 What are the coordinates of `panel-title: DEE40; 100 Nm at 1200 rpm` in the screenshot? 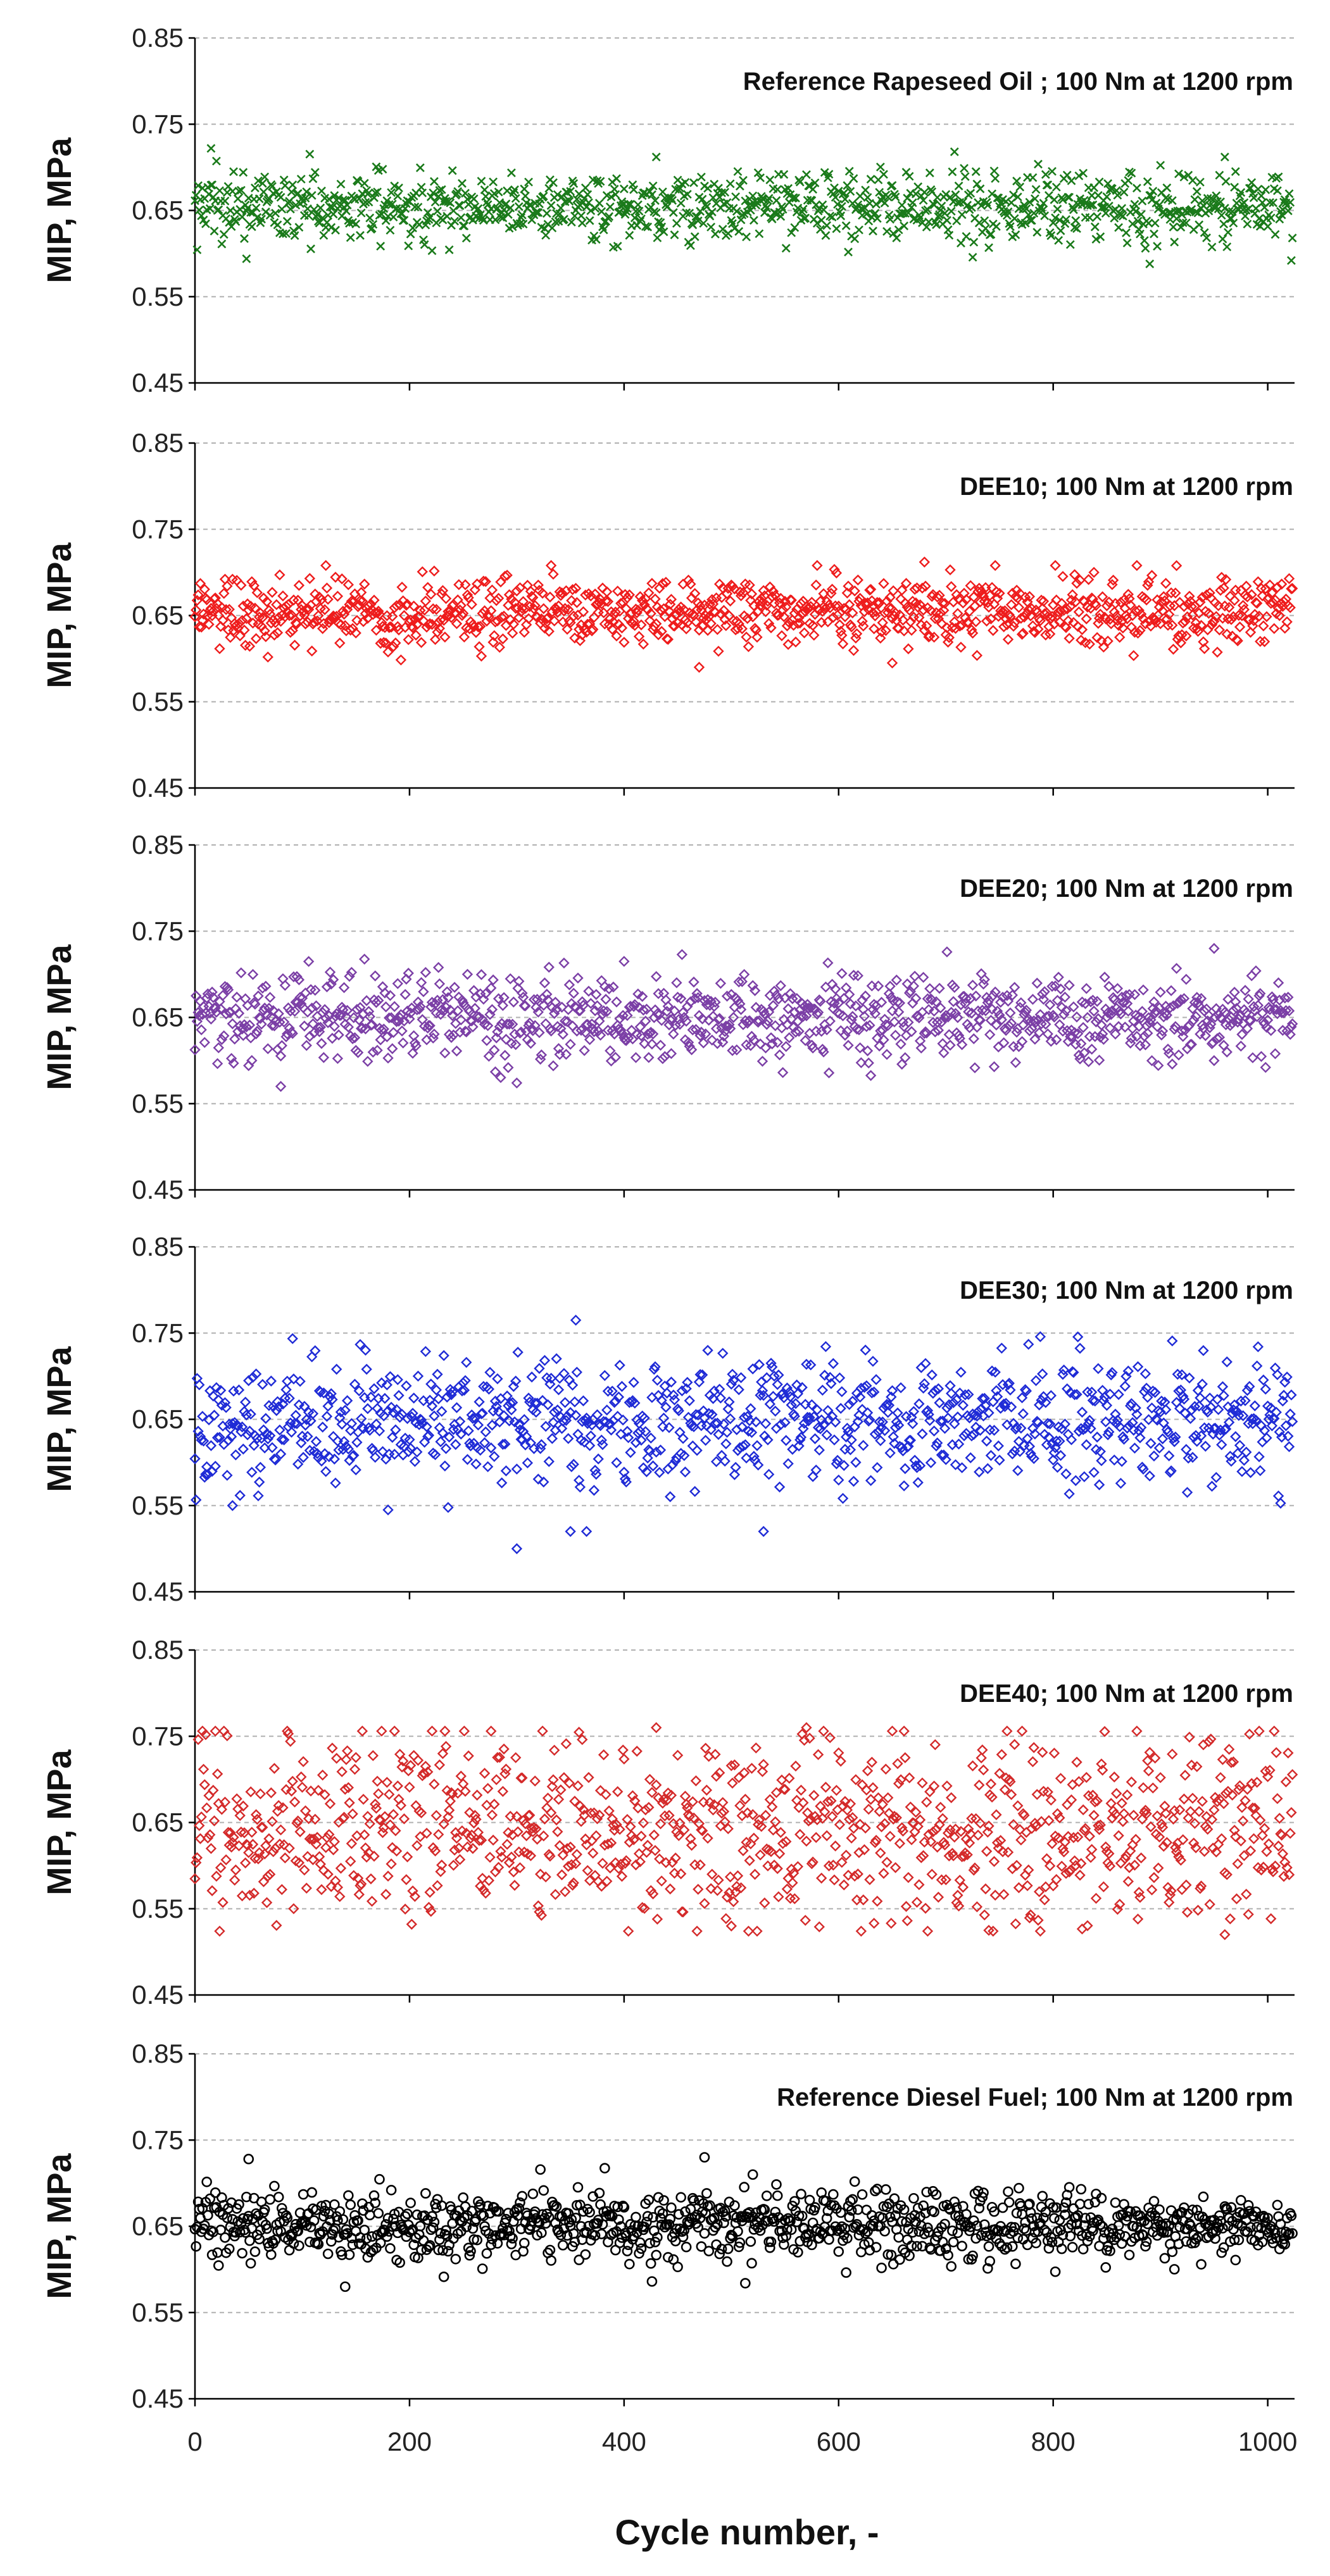 It's located at (1126, 1694).